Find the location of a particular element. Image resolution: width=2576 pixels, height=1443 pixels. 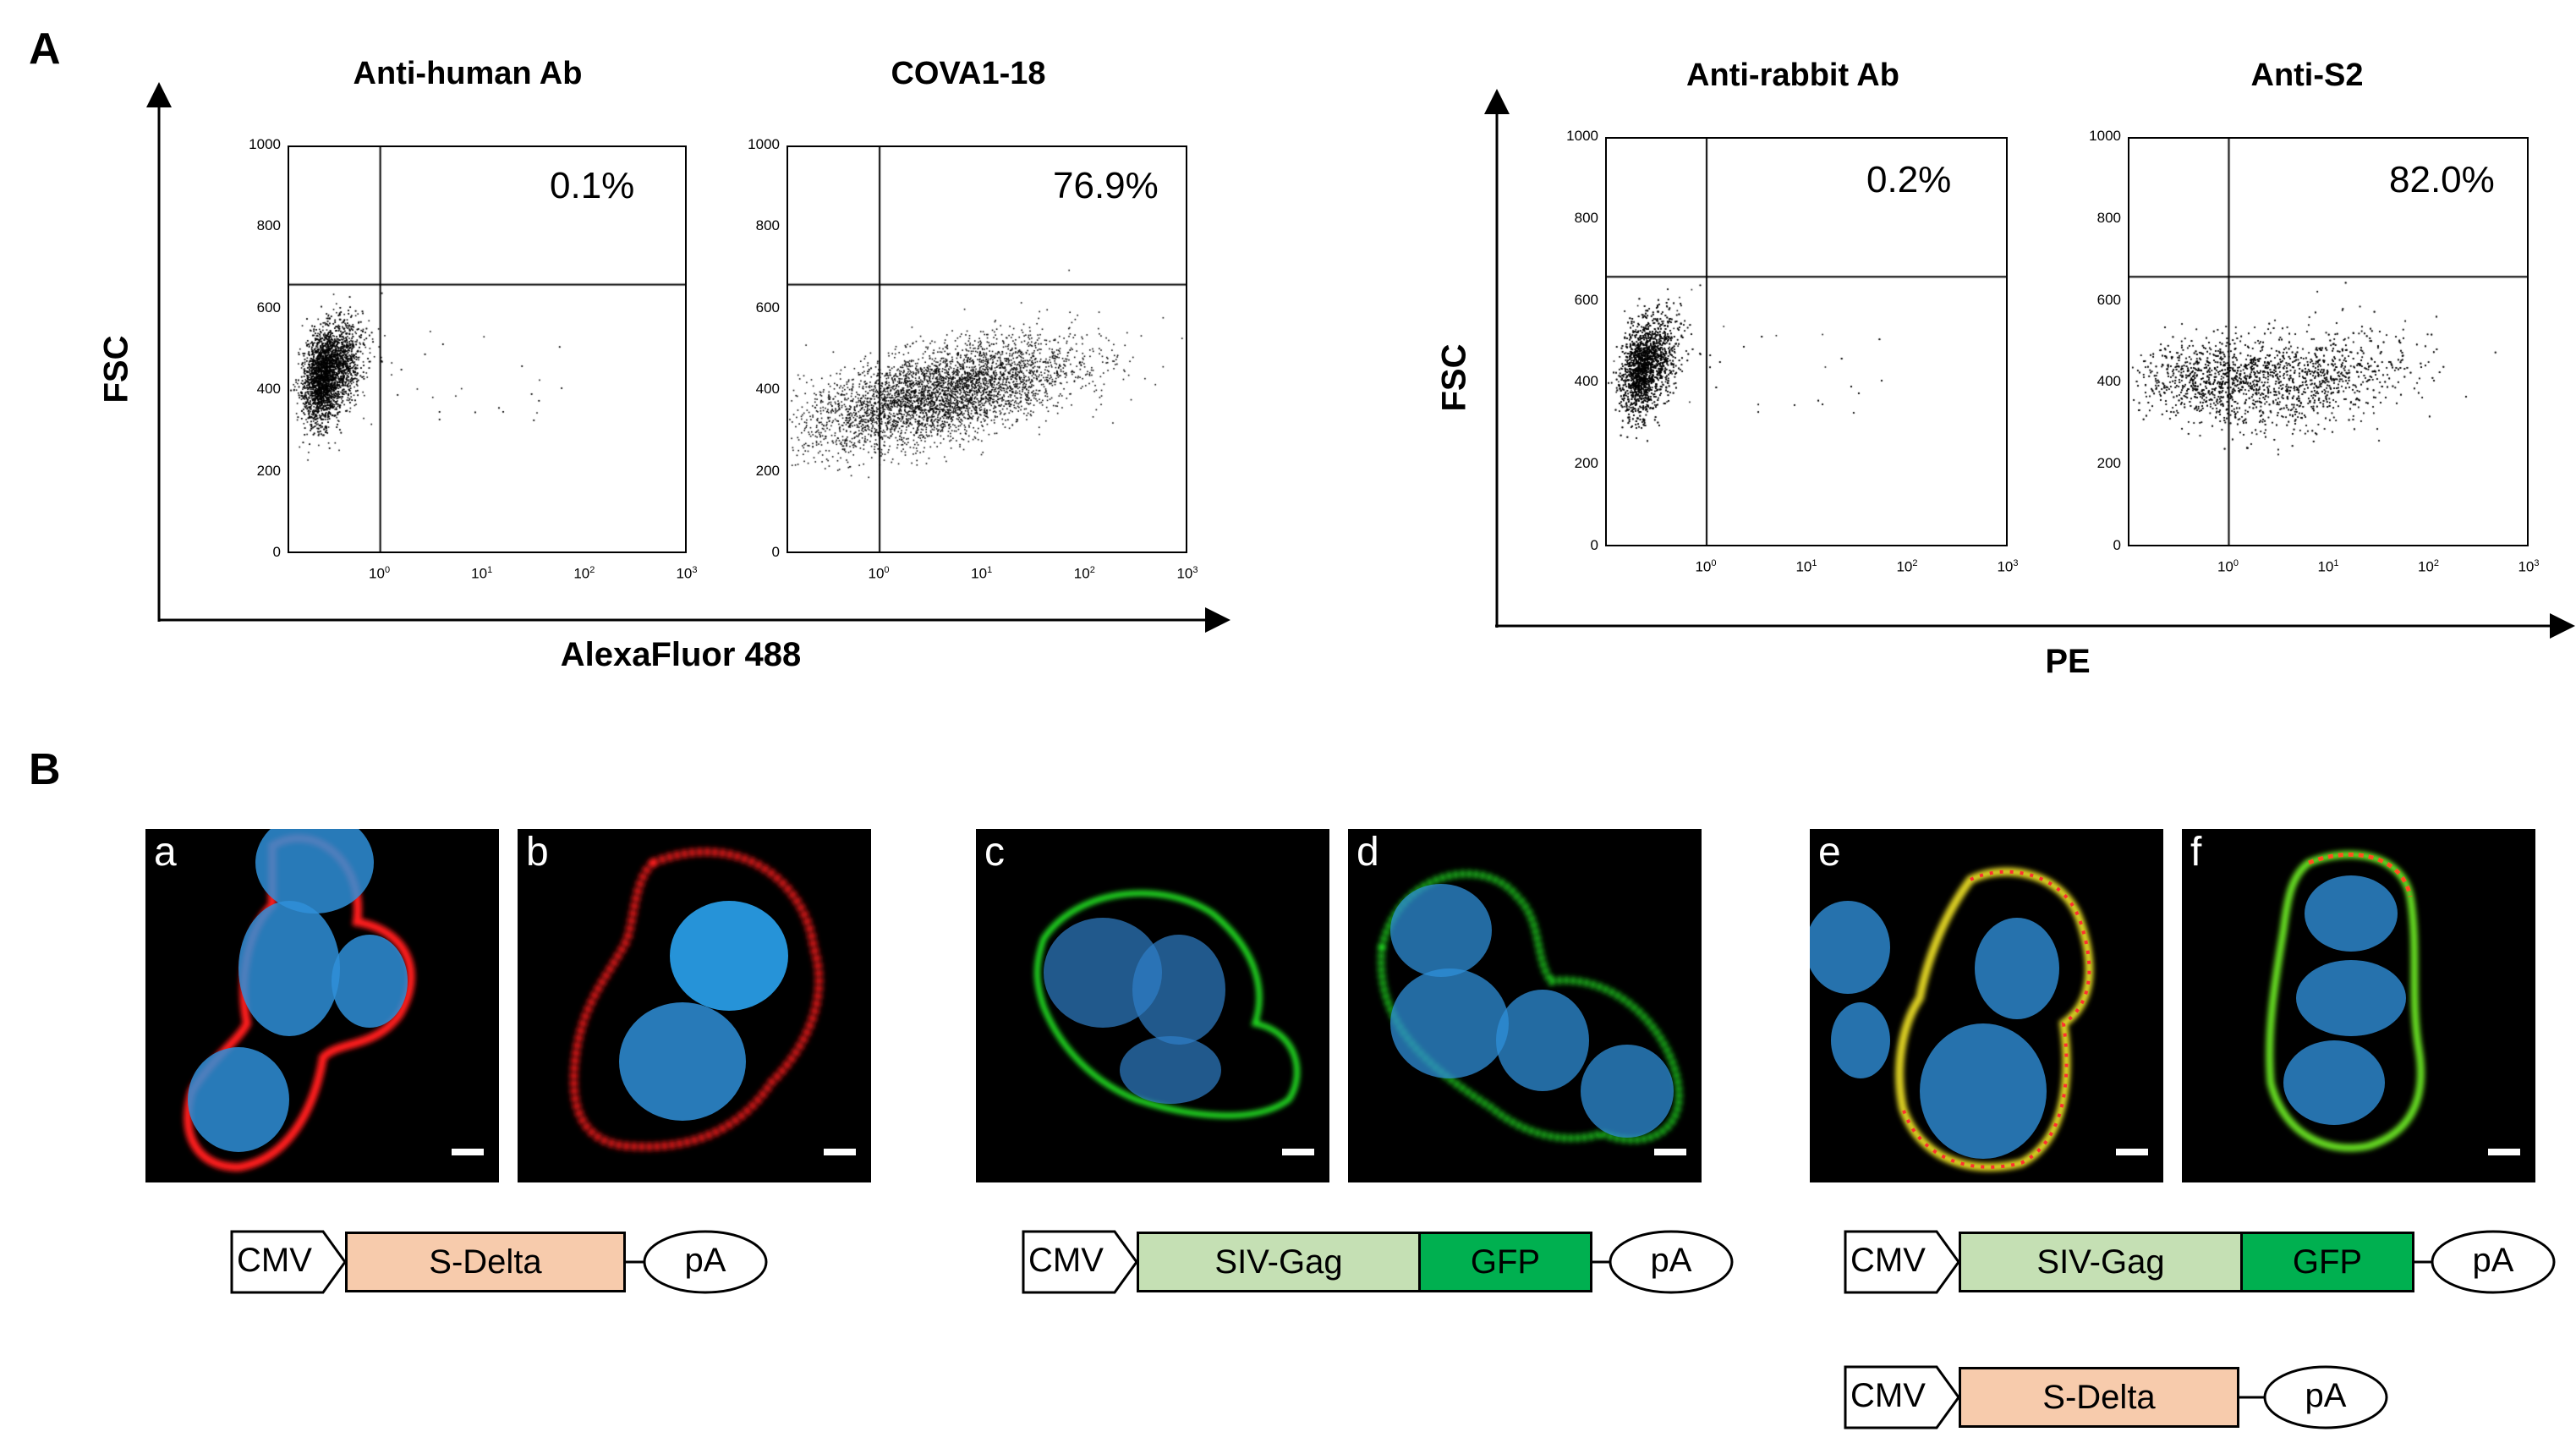

micrograph-b-image is located at coordinates (696, 1000).